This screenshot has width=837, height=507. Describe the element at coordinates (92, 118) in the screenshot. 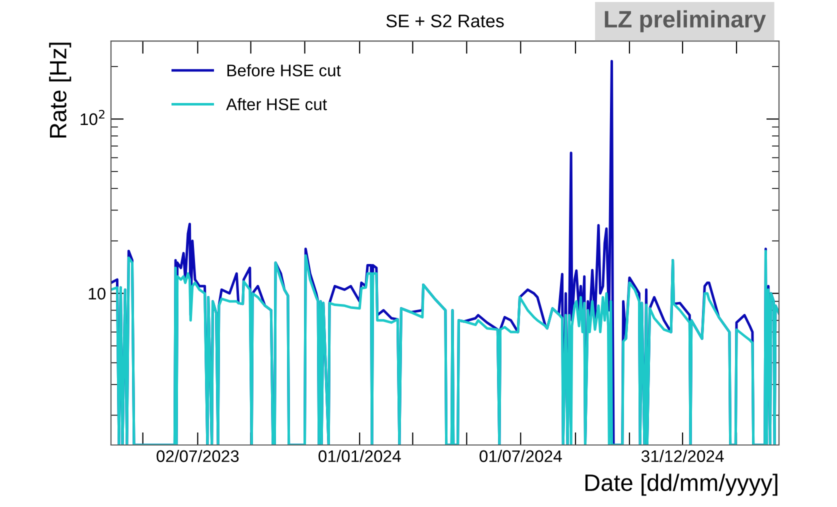

I see `y-tick-label: 10$^{2}$` at that location.